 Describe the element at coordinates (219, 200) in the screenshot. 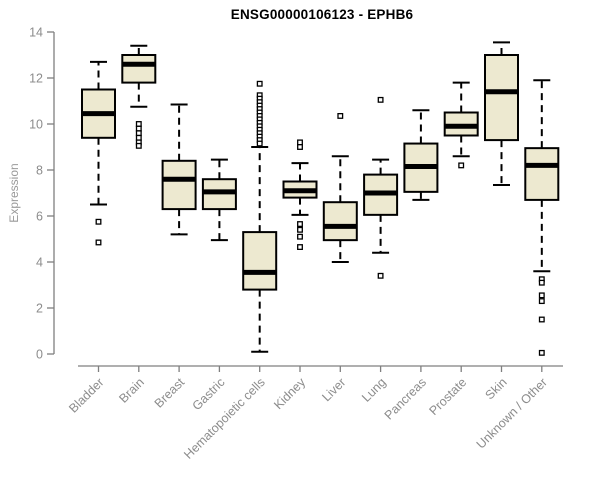

I see `box-gastric` at that location.